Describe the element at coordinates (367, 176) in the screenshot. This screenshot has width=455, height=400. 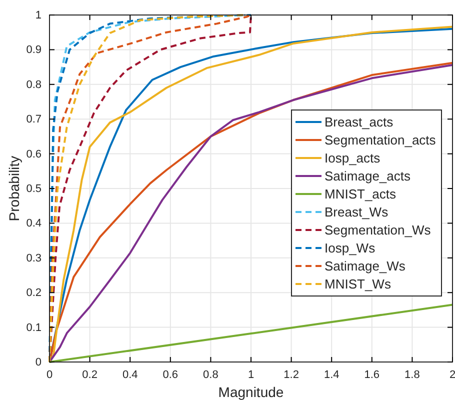
I see `legend-label: Satimage_acts` at that location.